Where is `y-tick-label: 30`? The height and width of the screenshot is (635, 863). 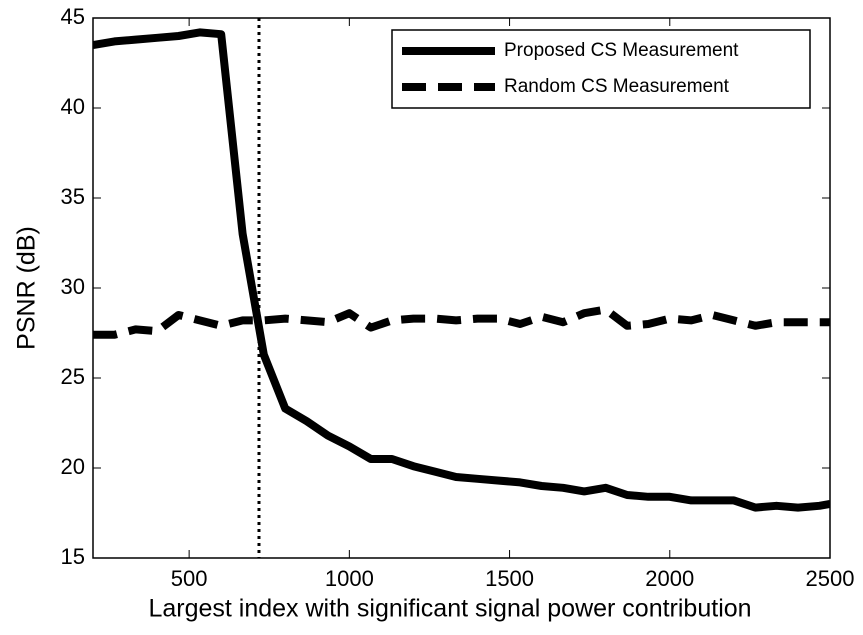
y-tick-label: 30 is located at coordinates (73, 286).